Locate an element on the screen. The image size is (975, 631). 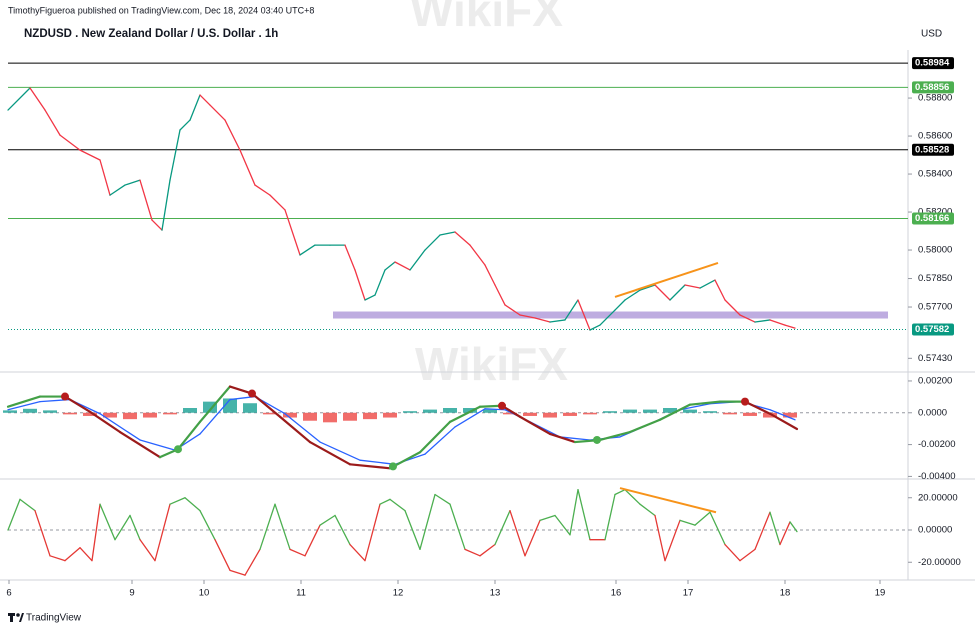
y-tick-label: 0.58400 is located at coordinates (935, 174).